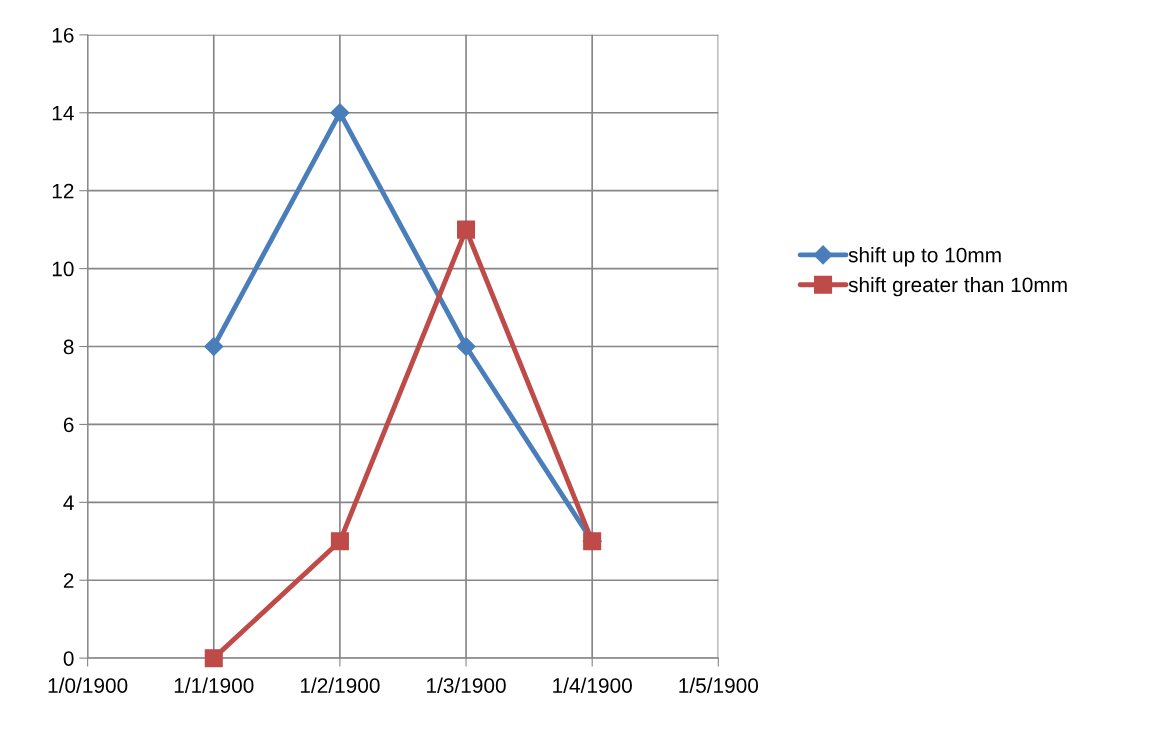 The height and width of the screenshot is (742, 1153). Describe the element at coordinates (63, 269) in the screenshot. I see `y-tick-label: 10` at that location.